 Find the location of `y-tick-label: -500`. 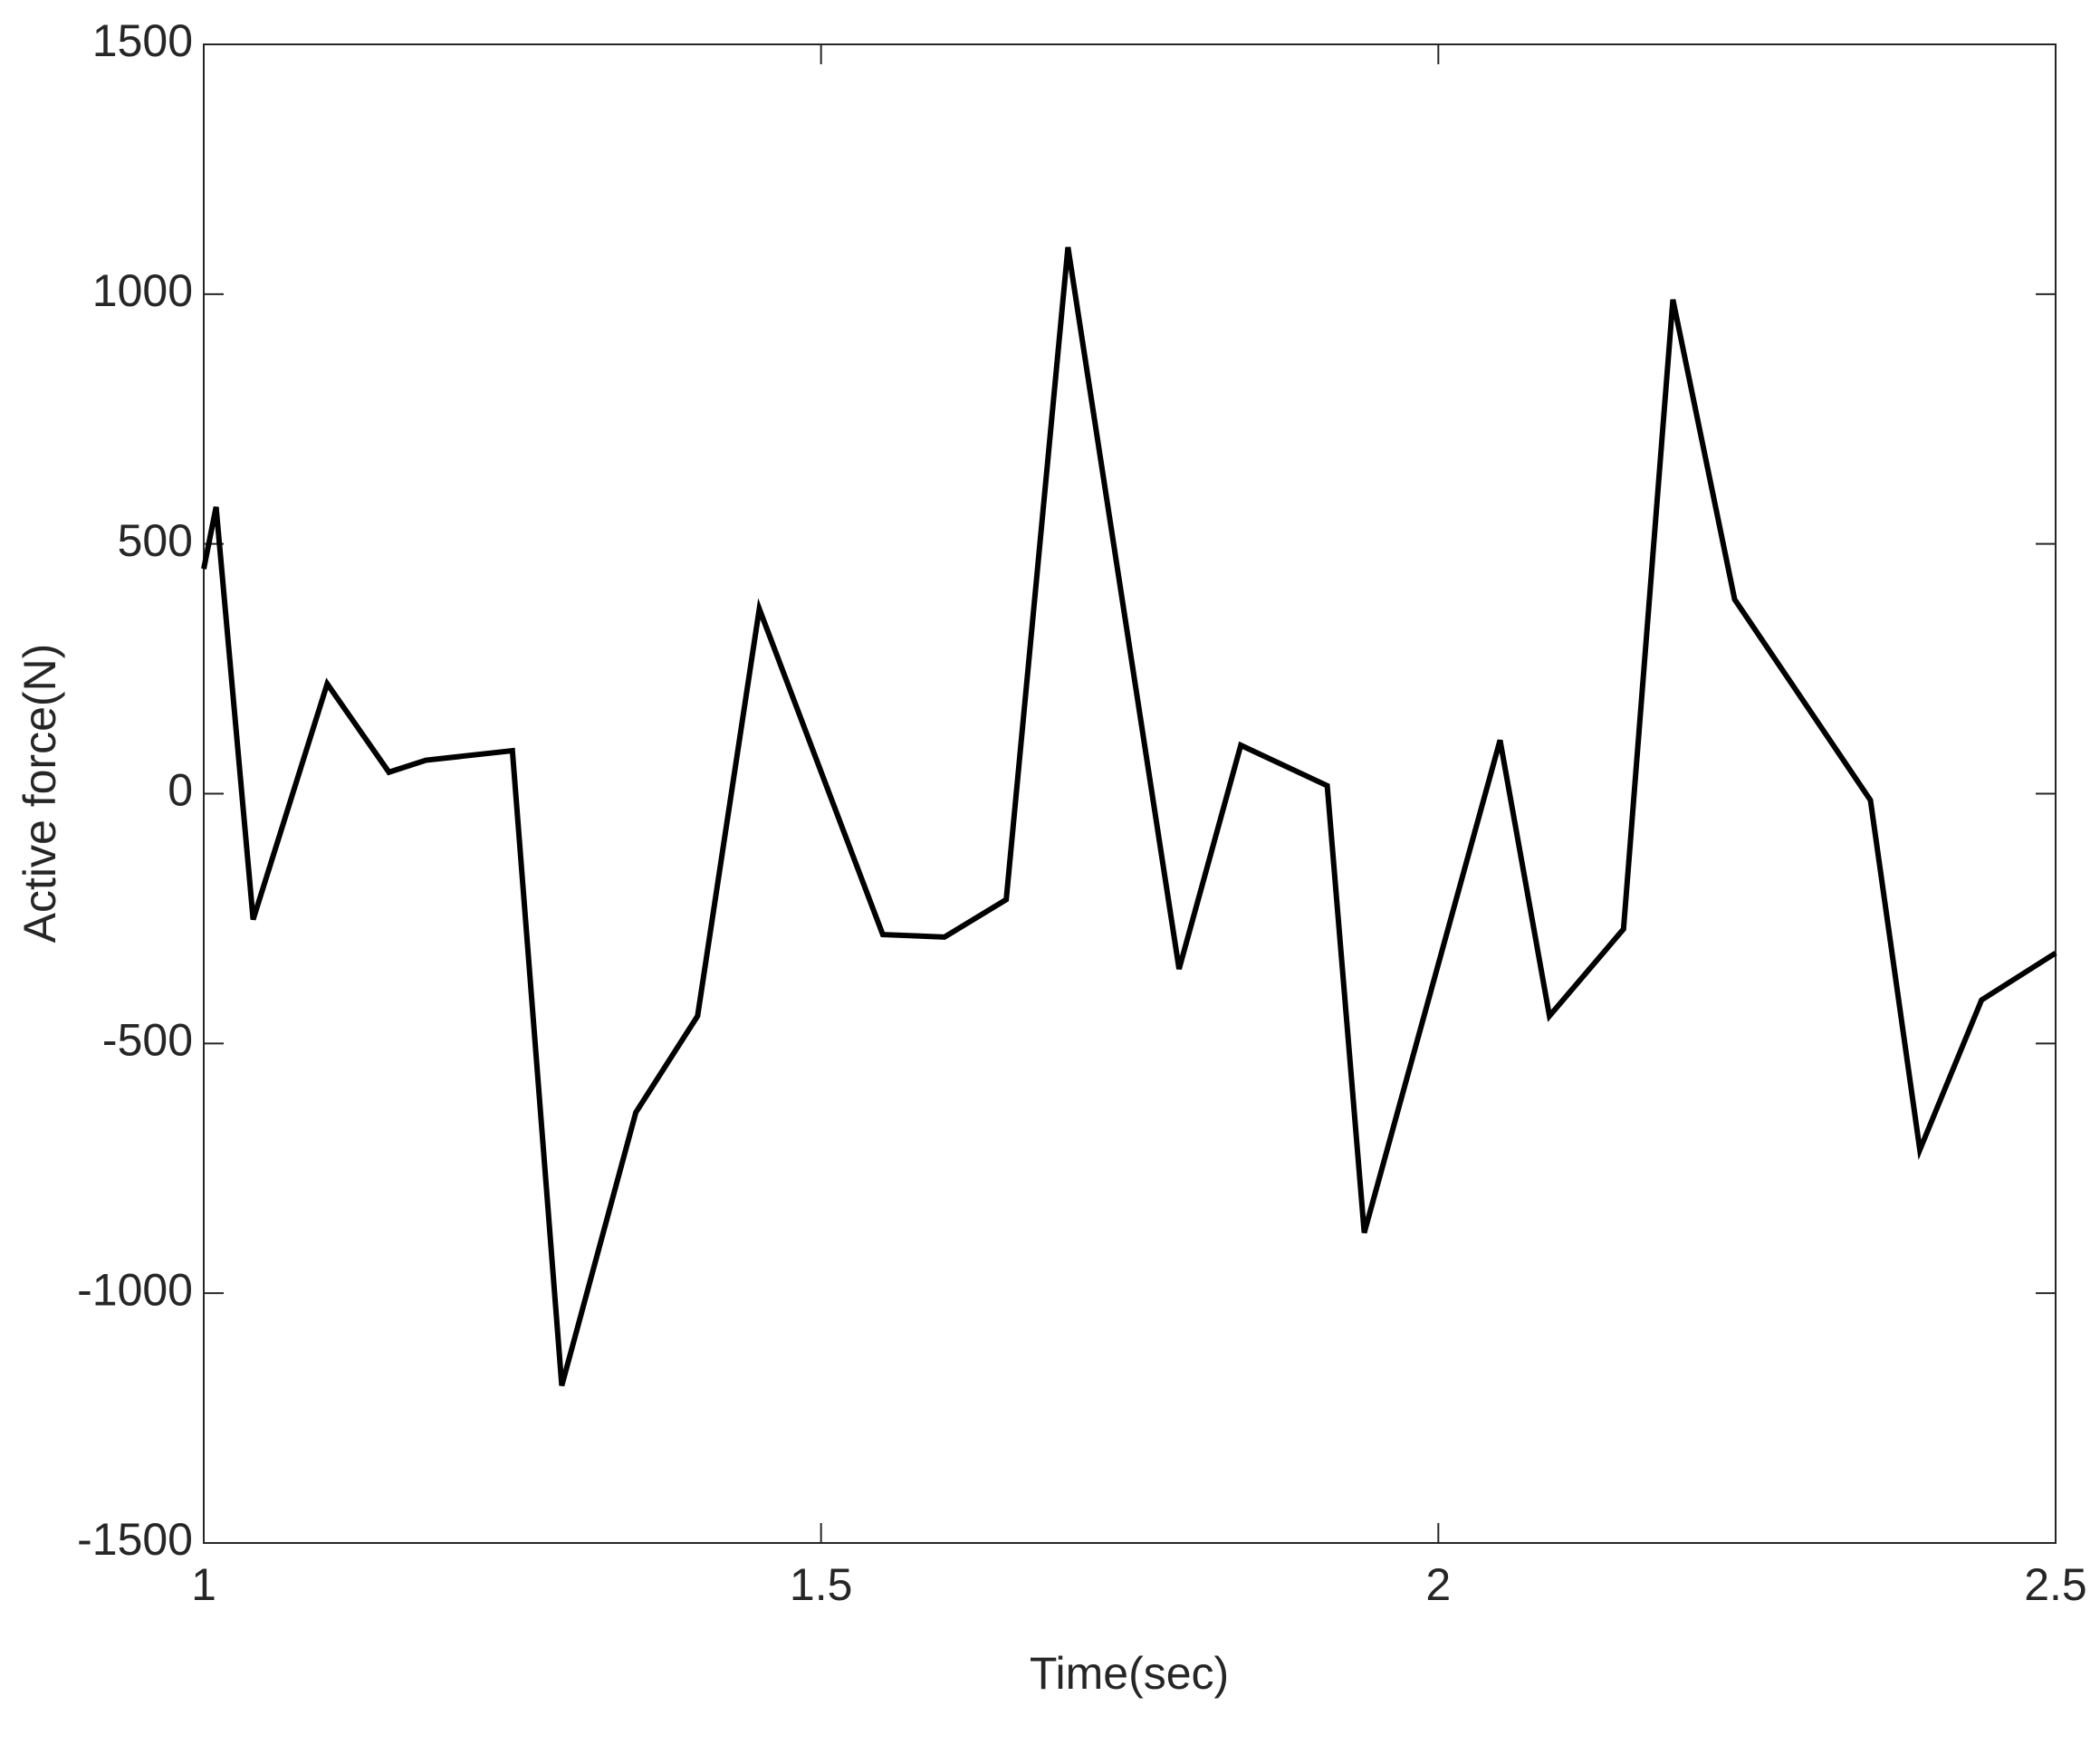

y-tick-label: -500 is located at coordinates (147, 1040).